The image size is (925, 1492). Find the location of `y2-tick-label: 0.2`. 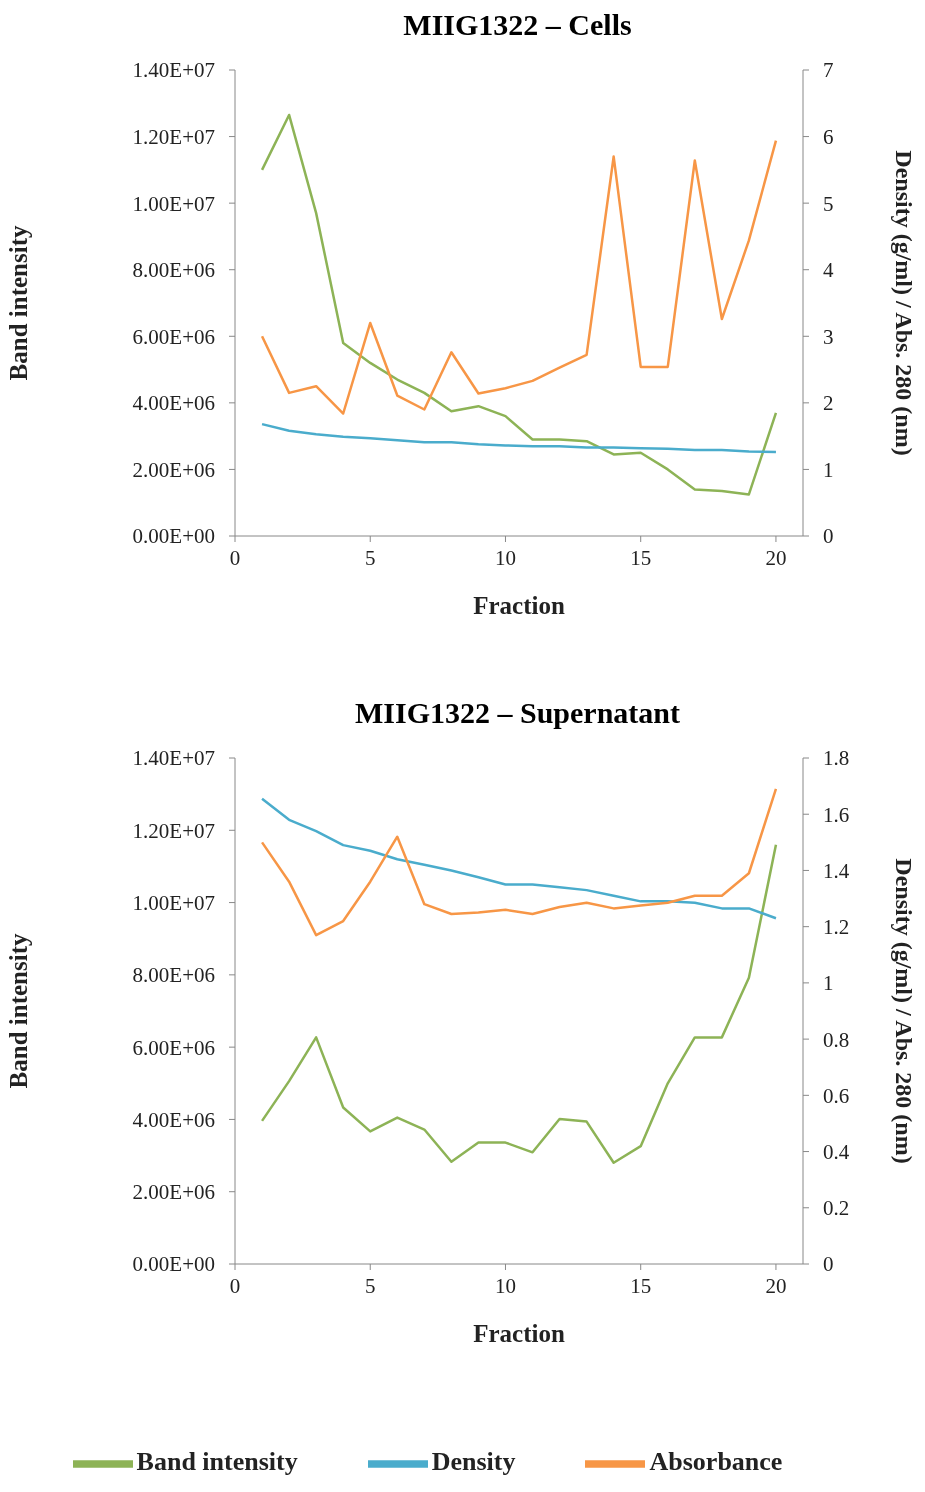

y2-tick-label: 0.2 is located at coordinates (836, 1208).